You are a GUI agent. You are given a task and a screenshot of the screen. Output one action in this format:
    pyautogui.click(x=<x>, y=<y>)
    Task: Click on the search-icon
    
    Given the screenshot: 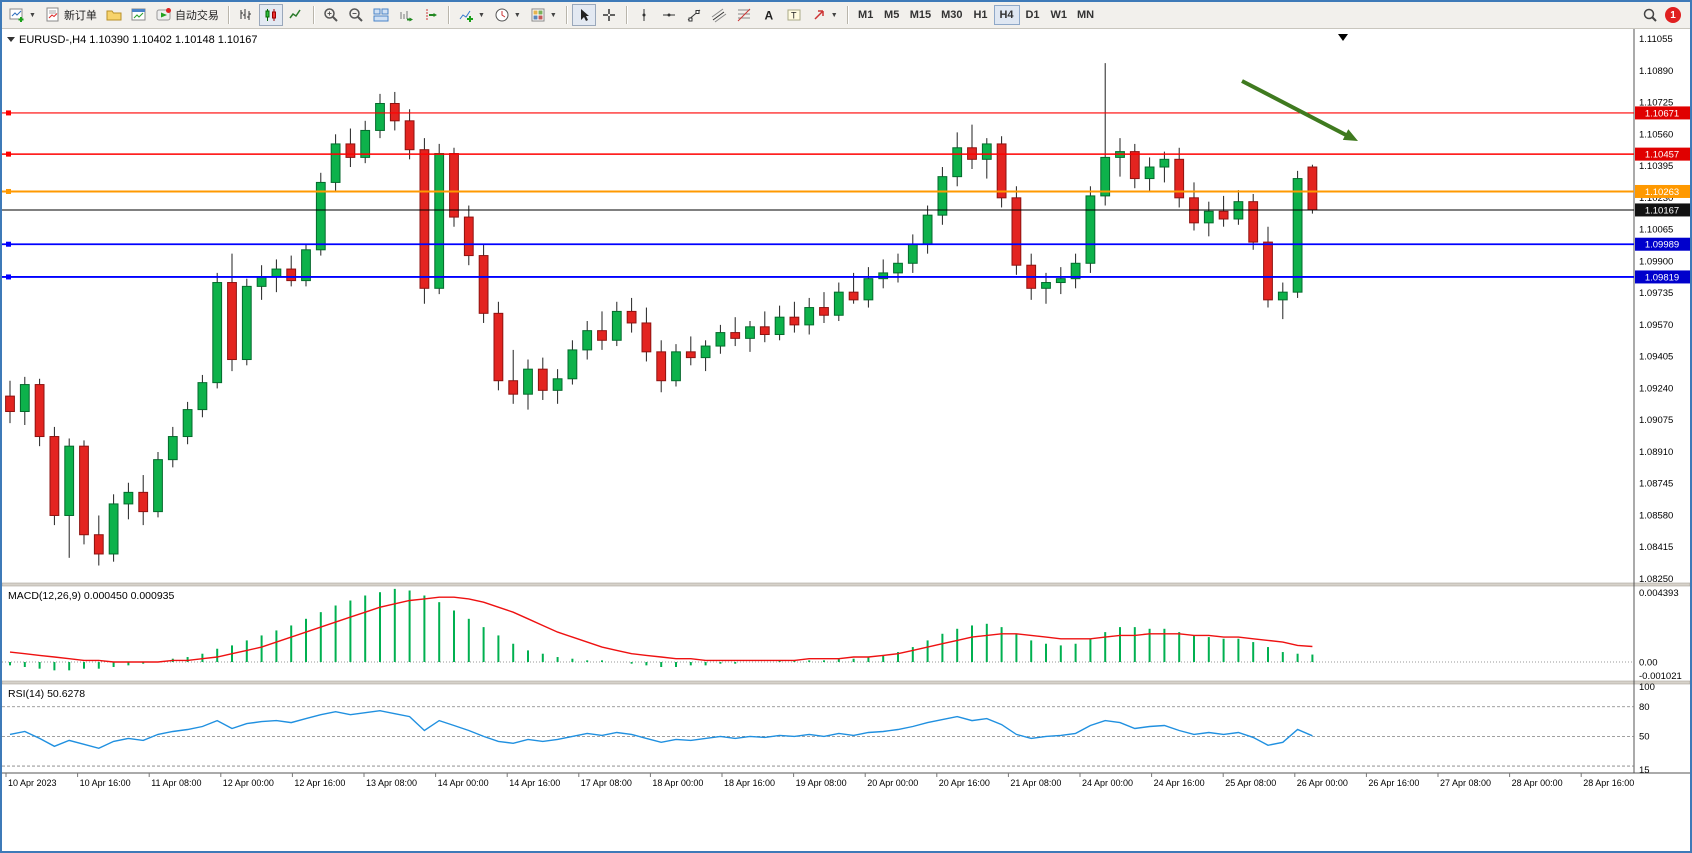 What is the action you would take?
    pyautogui.click(x=1650, y=15)
    